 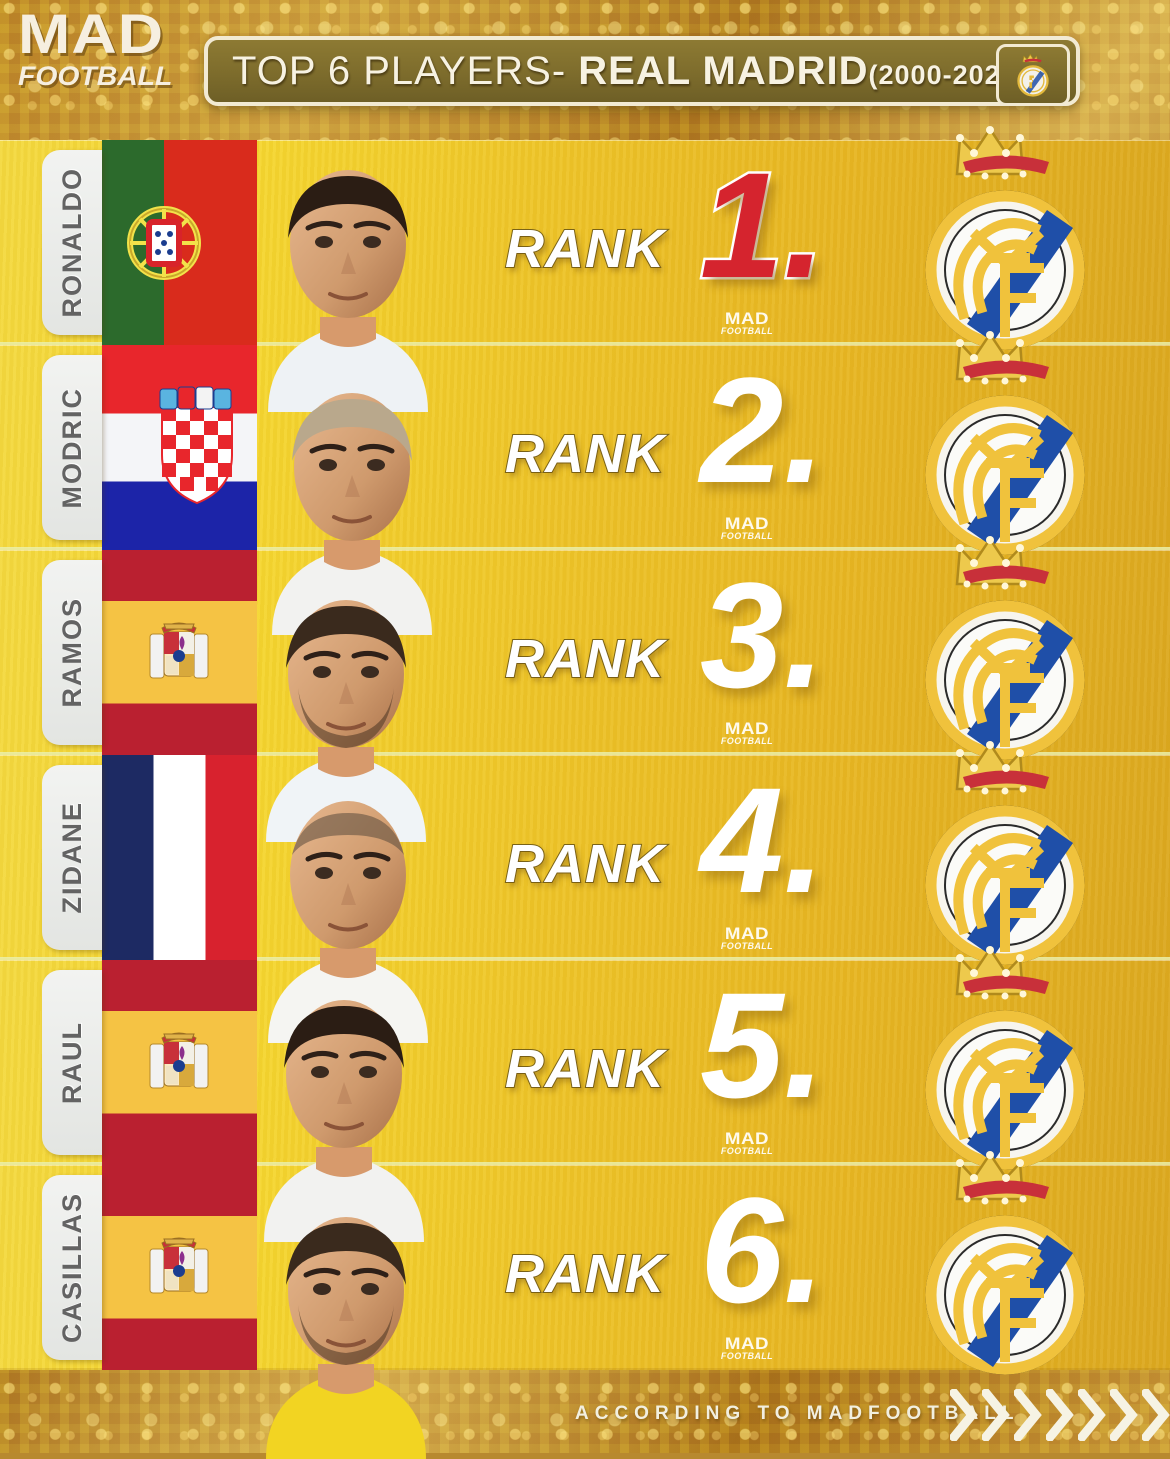 What do you see at coordinates (763, 840) in the screenshot?
I see `rank-number: 4.` at bounding box center [763, 840].